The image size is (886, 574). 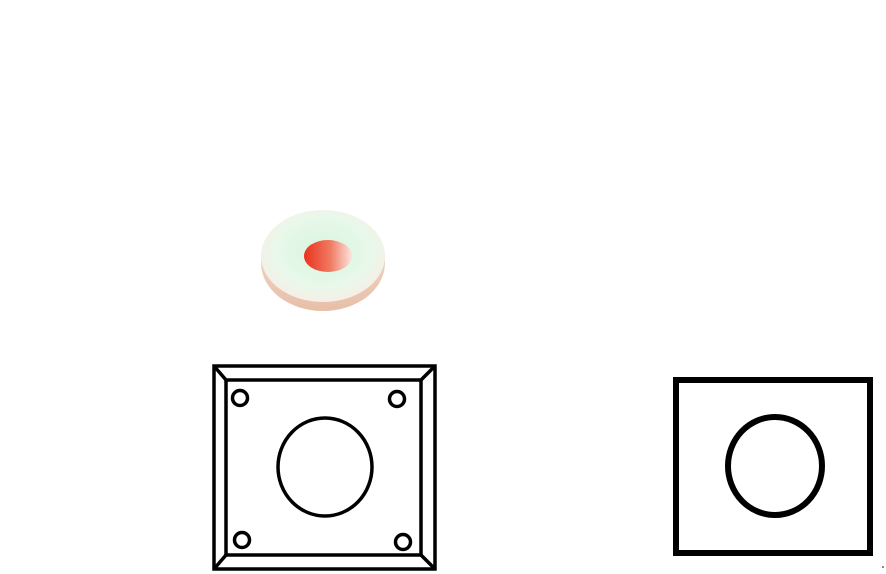 I want to click on plate-hole, so click(x=325, y=467).